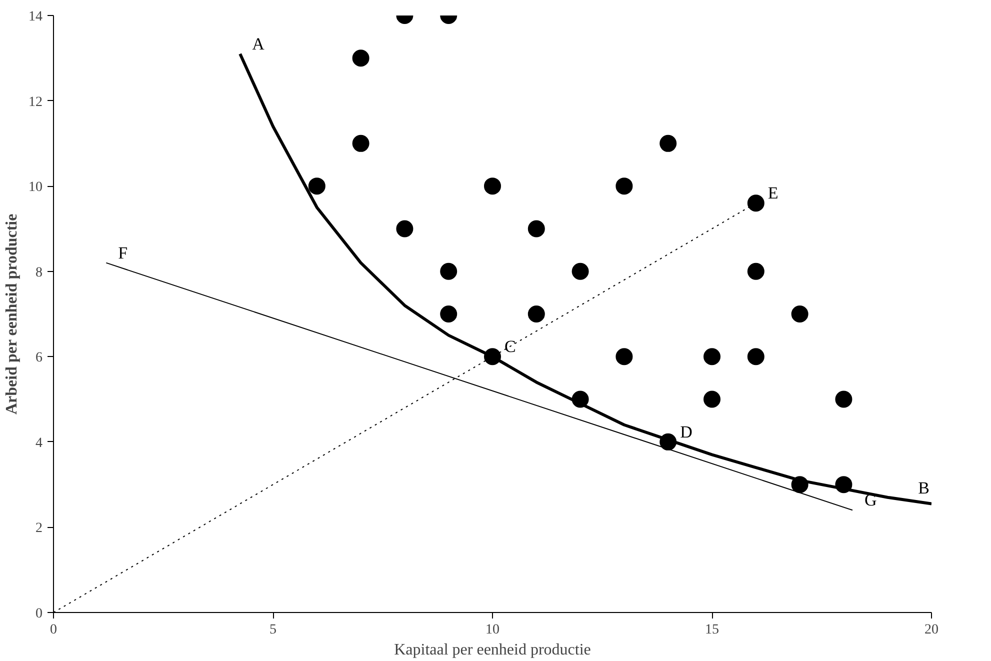  Describe the element at coordinates (35, 17) in the screenshot. I see `y-tick-label: 14` at that location.